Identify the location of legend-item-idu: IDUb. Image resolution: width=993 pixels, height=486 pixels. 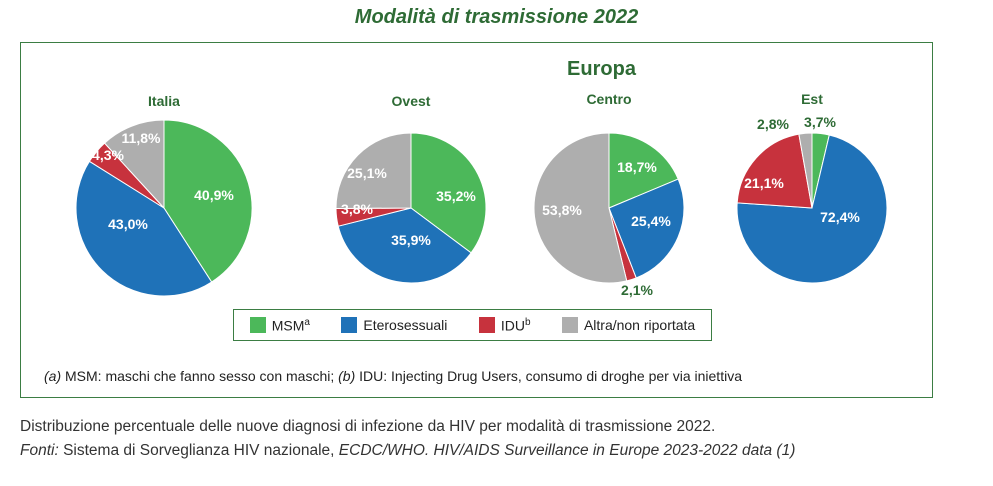
(504, 325).